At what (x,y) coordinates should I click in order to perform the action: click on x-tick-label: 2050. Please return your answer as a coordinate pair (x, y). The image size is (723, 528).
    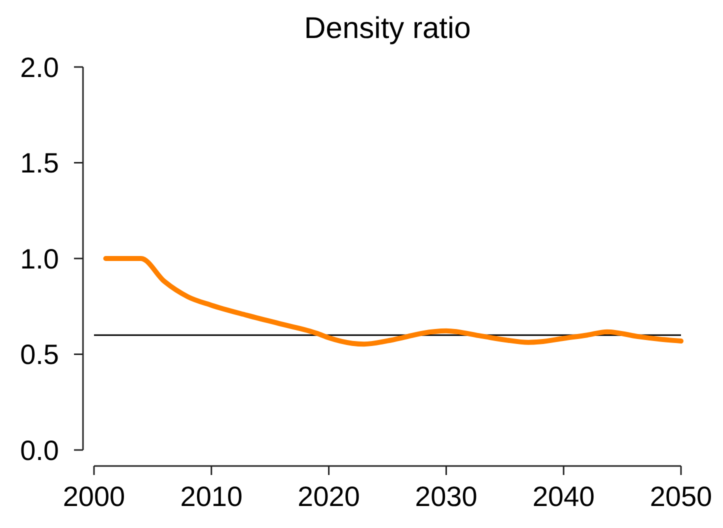
    Looking at the image, I should click on (681, 496).